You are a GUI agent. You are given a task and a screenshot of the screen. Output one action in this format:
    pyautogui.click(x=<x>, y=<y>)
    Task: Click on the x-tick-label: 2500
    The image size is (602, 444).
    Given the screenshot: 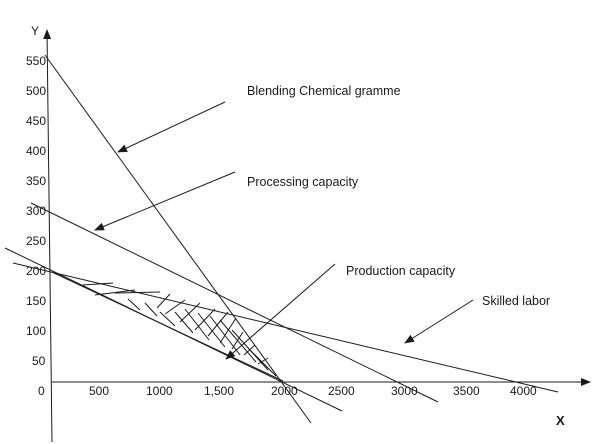 What is the action you would take?
    pyautogui.click(x=341, y=391)
    